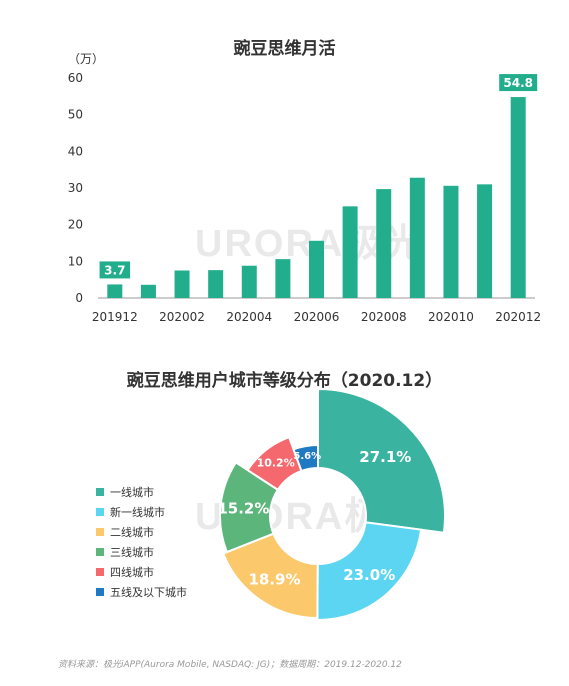  I want to click on y-tick-label: 0, so click(79, 298).